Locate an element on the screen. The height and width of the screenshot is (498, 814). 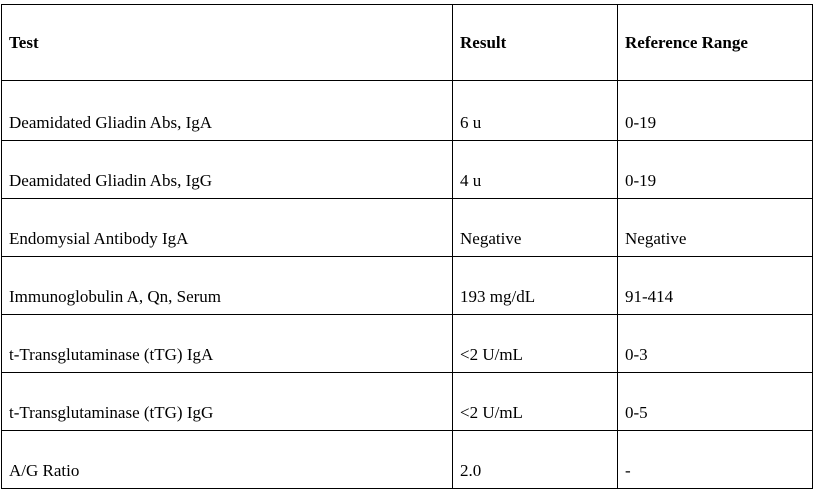
test-name-cell: t-Transglutaminase (tTG) IgG is located at coordinates (227, 401).